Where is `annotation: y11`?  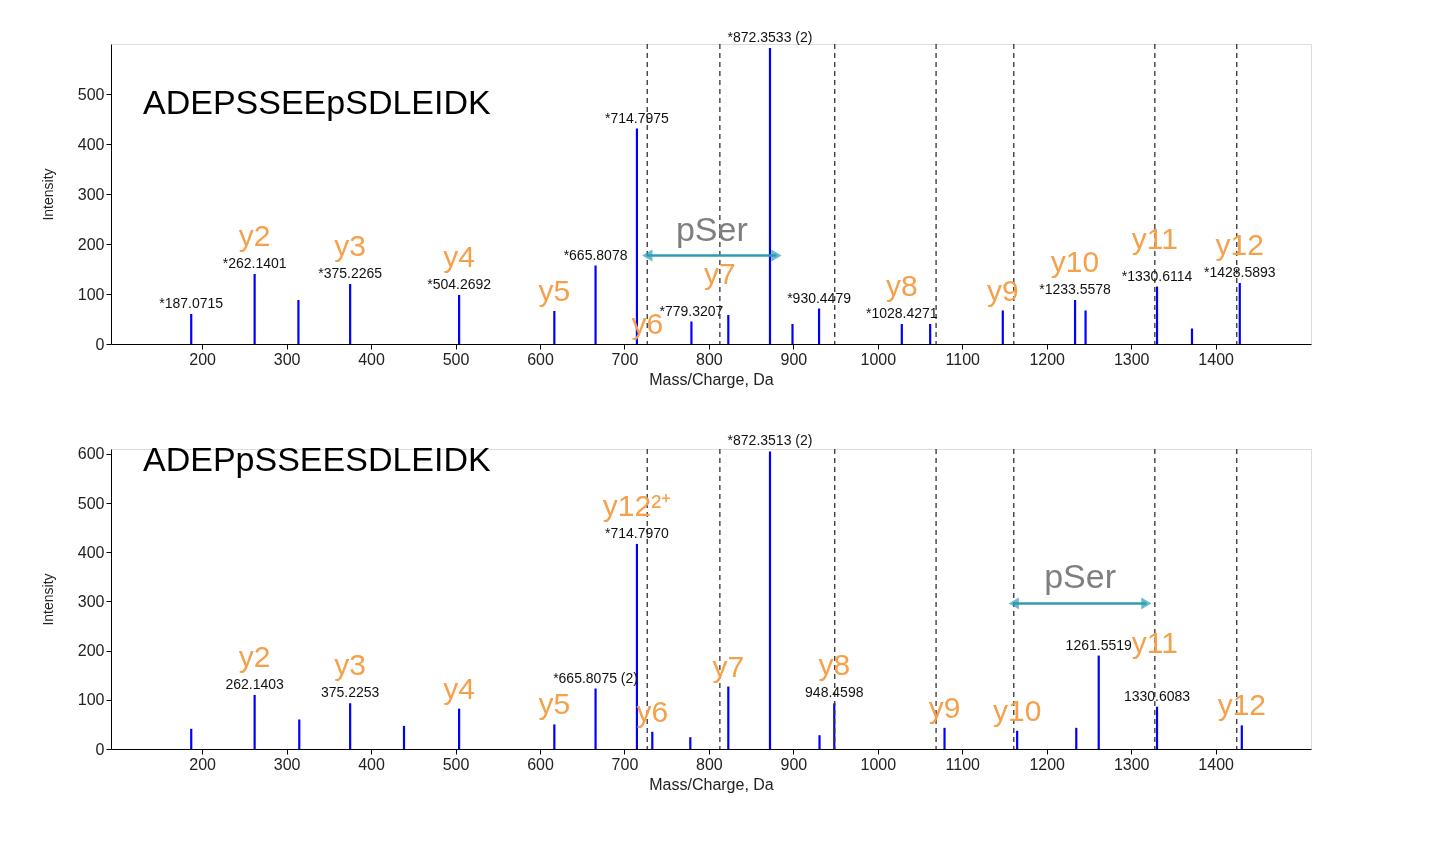 annotation: y11 is located at coordinates (1154, 238).